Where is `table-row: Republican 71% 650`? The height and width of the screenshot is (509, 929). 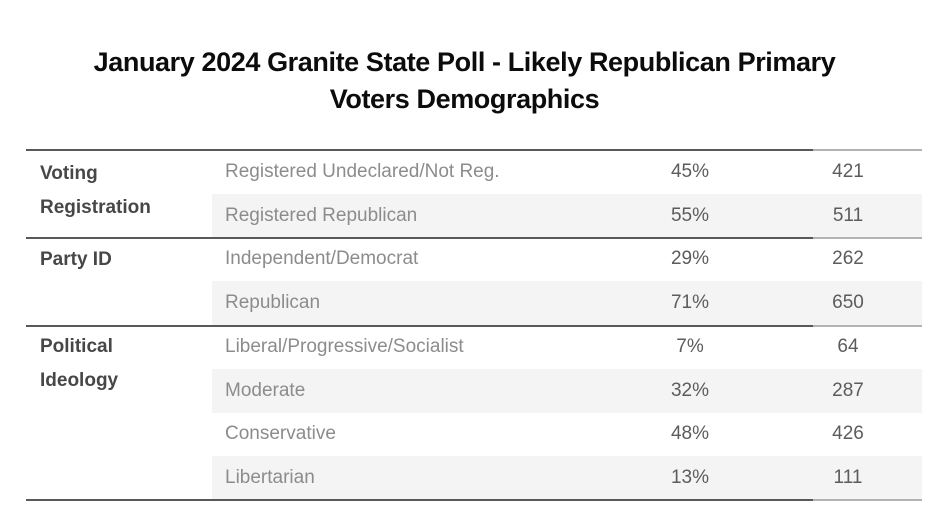
table-row: Republican 71% 650 is located at coordinates (474, 303).